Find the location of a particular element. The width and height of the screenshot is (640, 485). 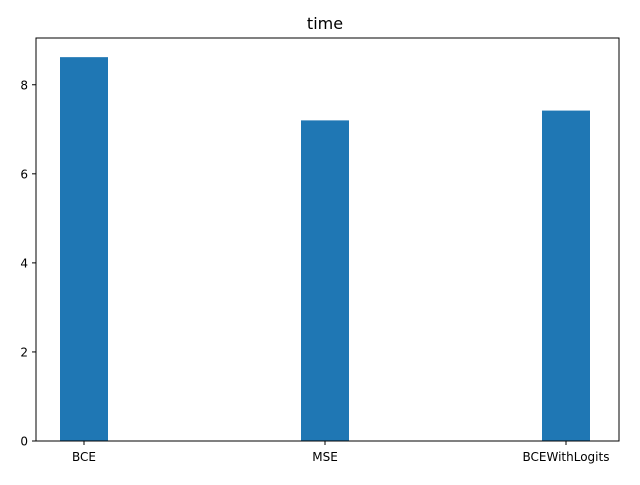

y-tick-label: 0 is located at coordinates (24, 442).